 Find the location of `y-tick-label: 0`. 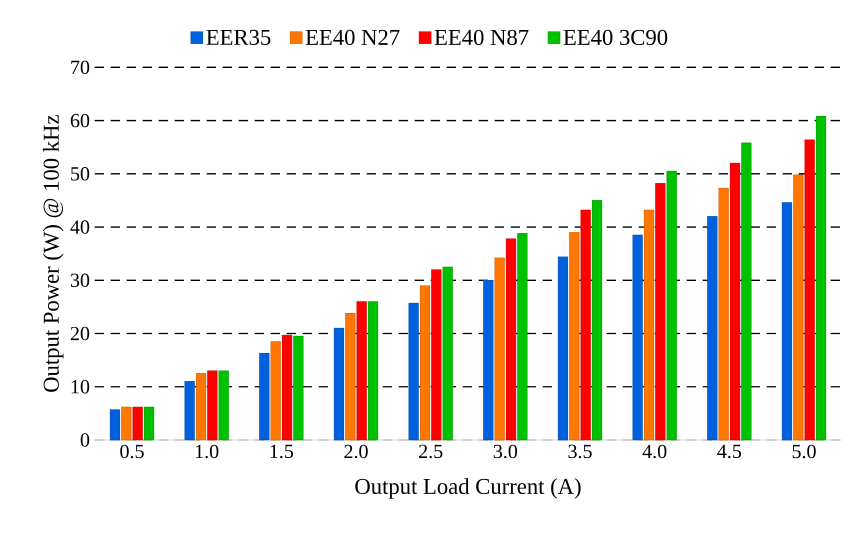

y-tick-label: 0 is located at coordinates (85, 440).